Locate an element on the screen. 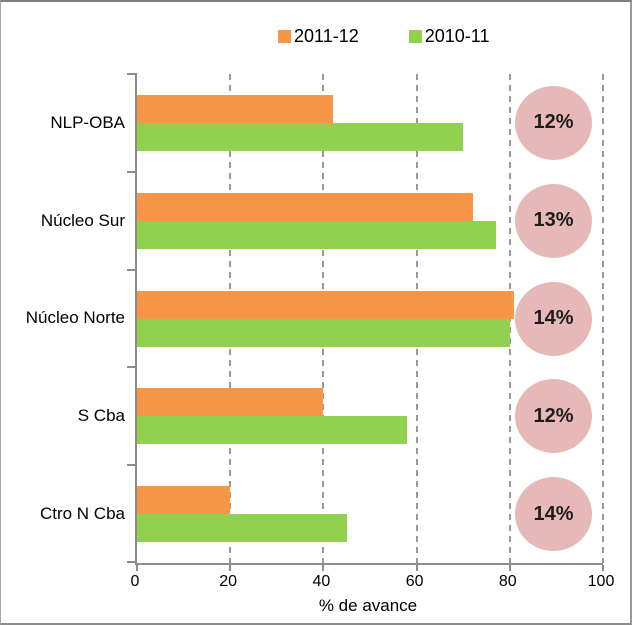 This screenshot has height=625, width=632. bar-2010-11-Núcleo Norte is located at coordinates (323, 332).